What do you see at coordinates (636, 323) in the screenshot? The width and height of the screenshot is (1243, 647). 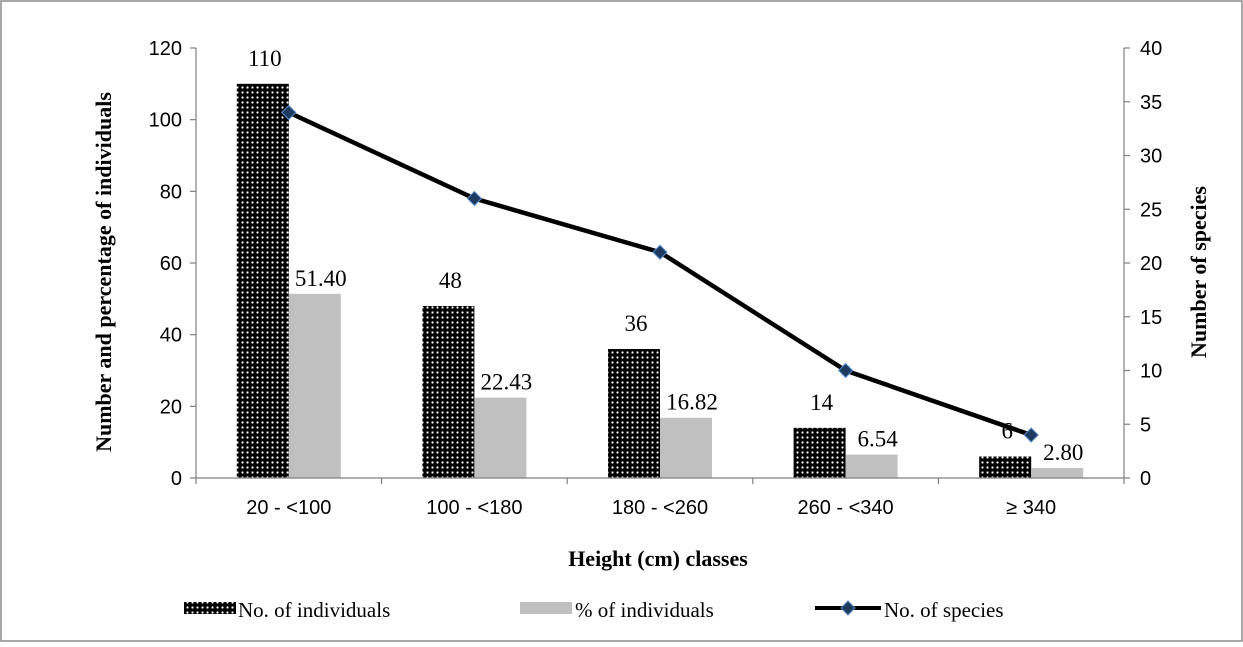 I see `data-label-individuals: 36` at bounding box center [636, 323].